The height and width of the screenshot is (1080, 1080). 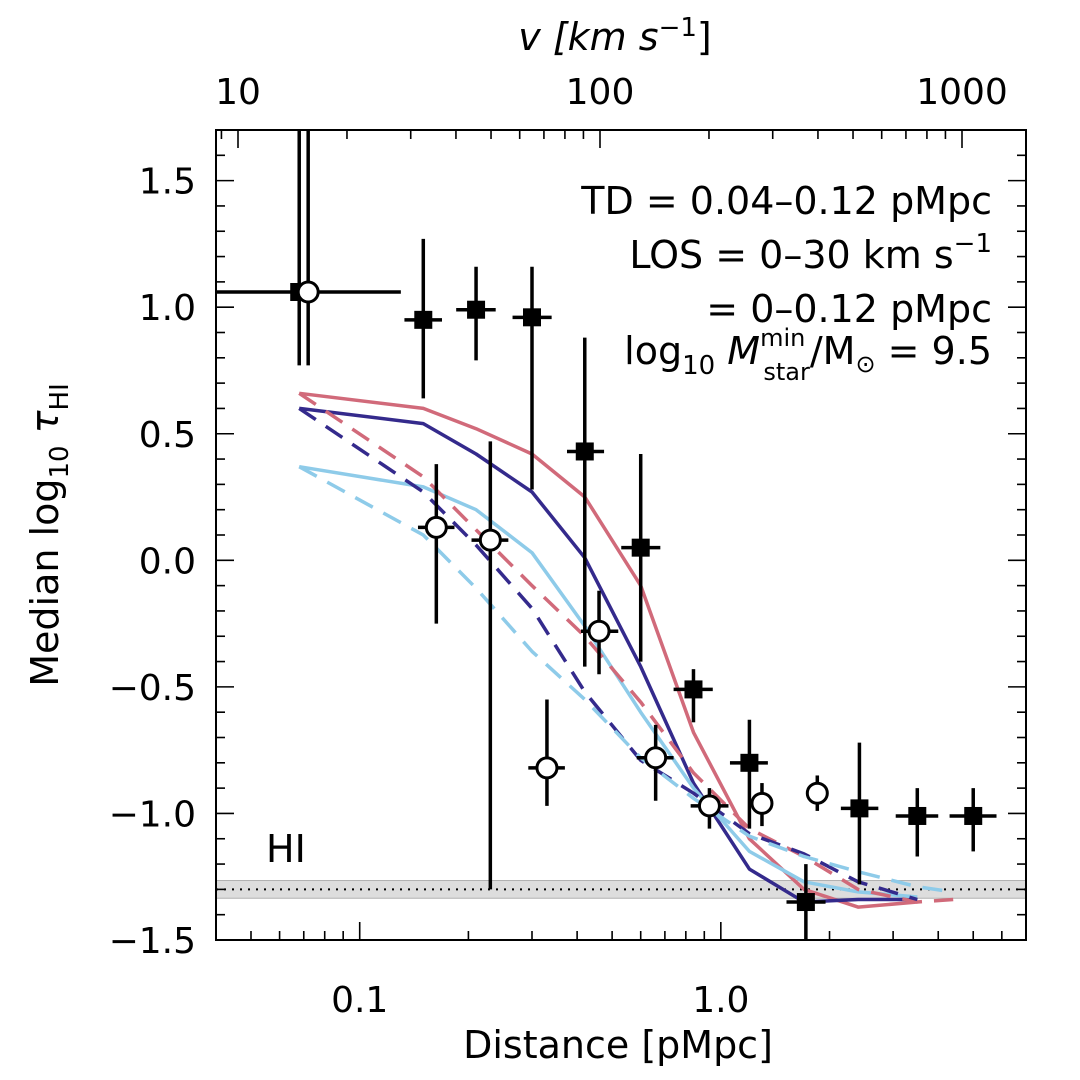 I want to click on y-tick-label: 0.5, so click(x=167, y=435).